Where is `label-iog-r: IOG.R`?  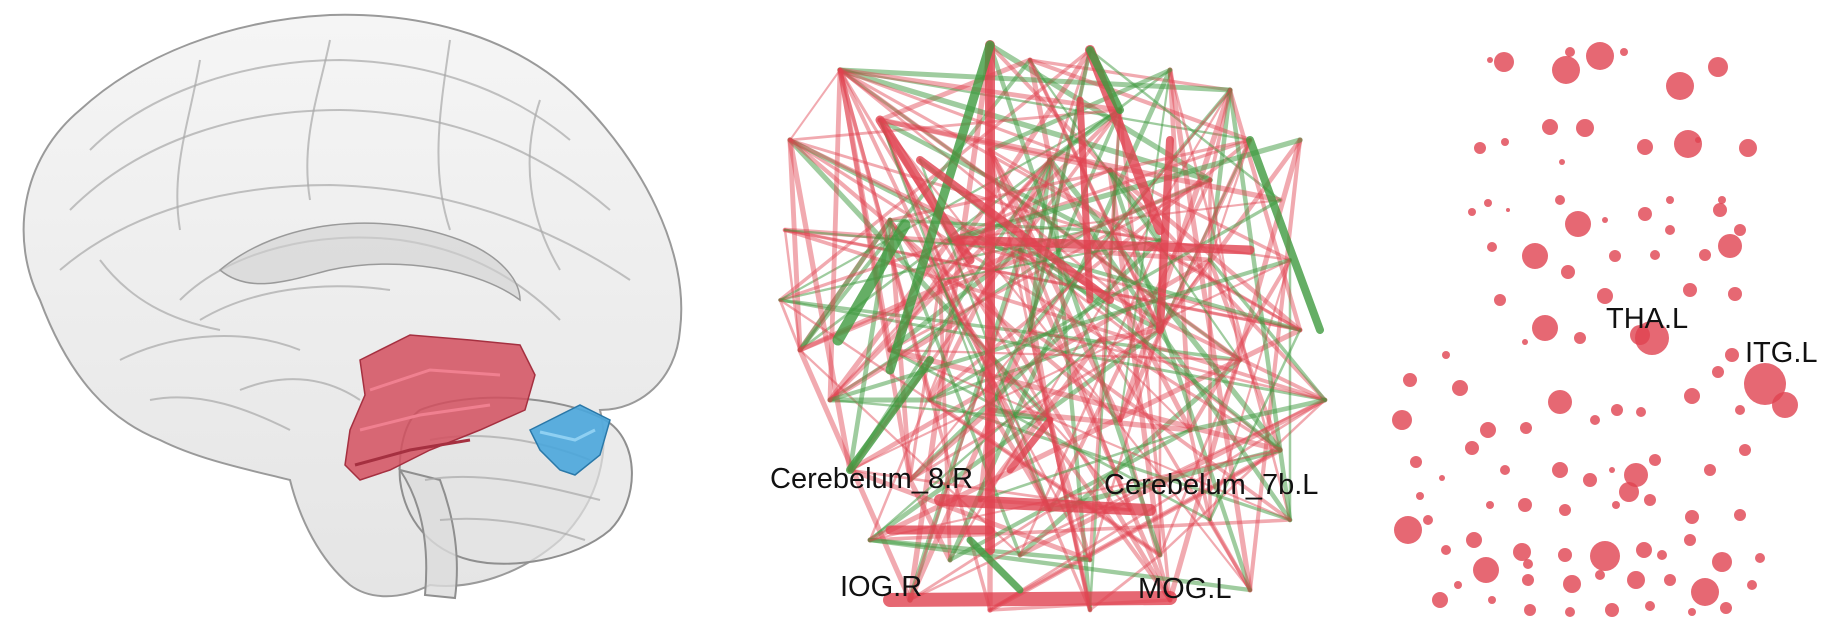
label-iog-r: IOG.R is located at coordinates (881, 587).